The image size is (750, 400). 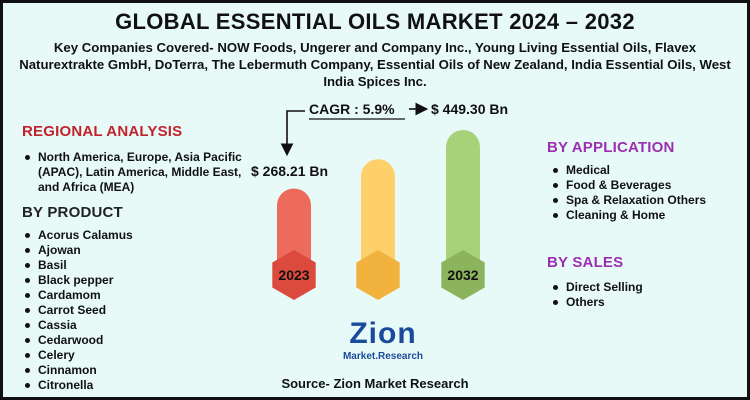 I want to click on product-item: Acorus Calamus, so click(x=122, y=235).